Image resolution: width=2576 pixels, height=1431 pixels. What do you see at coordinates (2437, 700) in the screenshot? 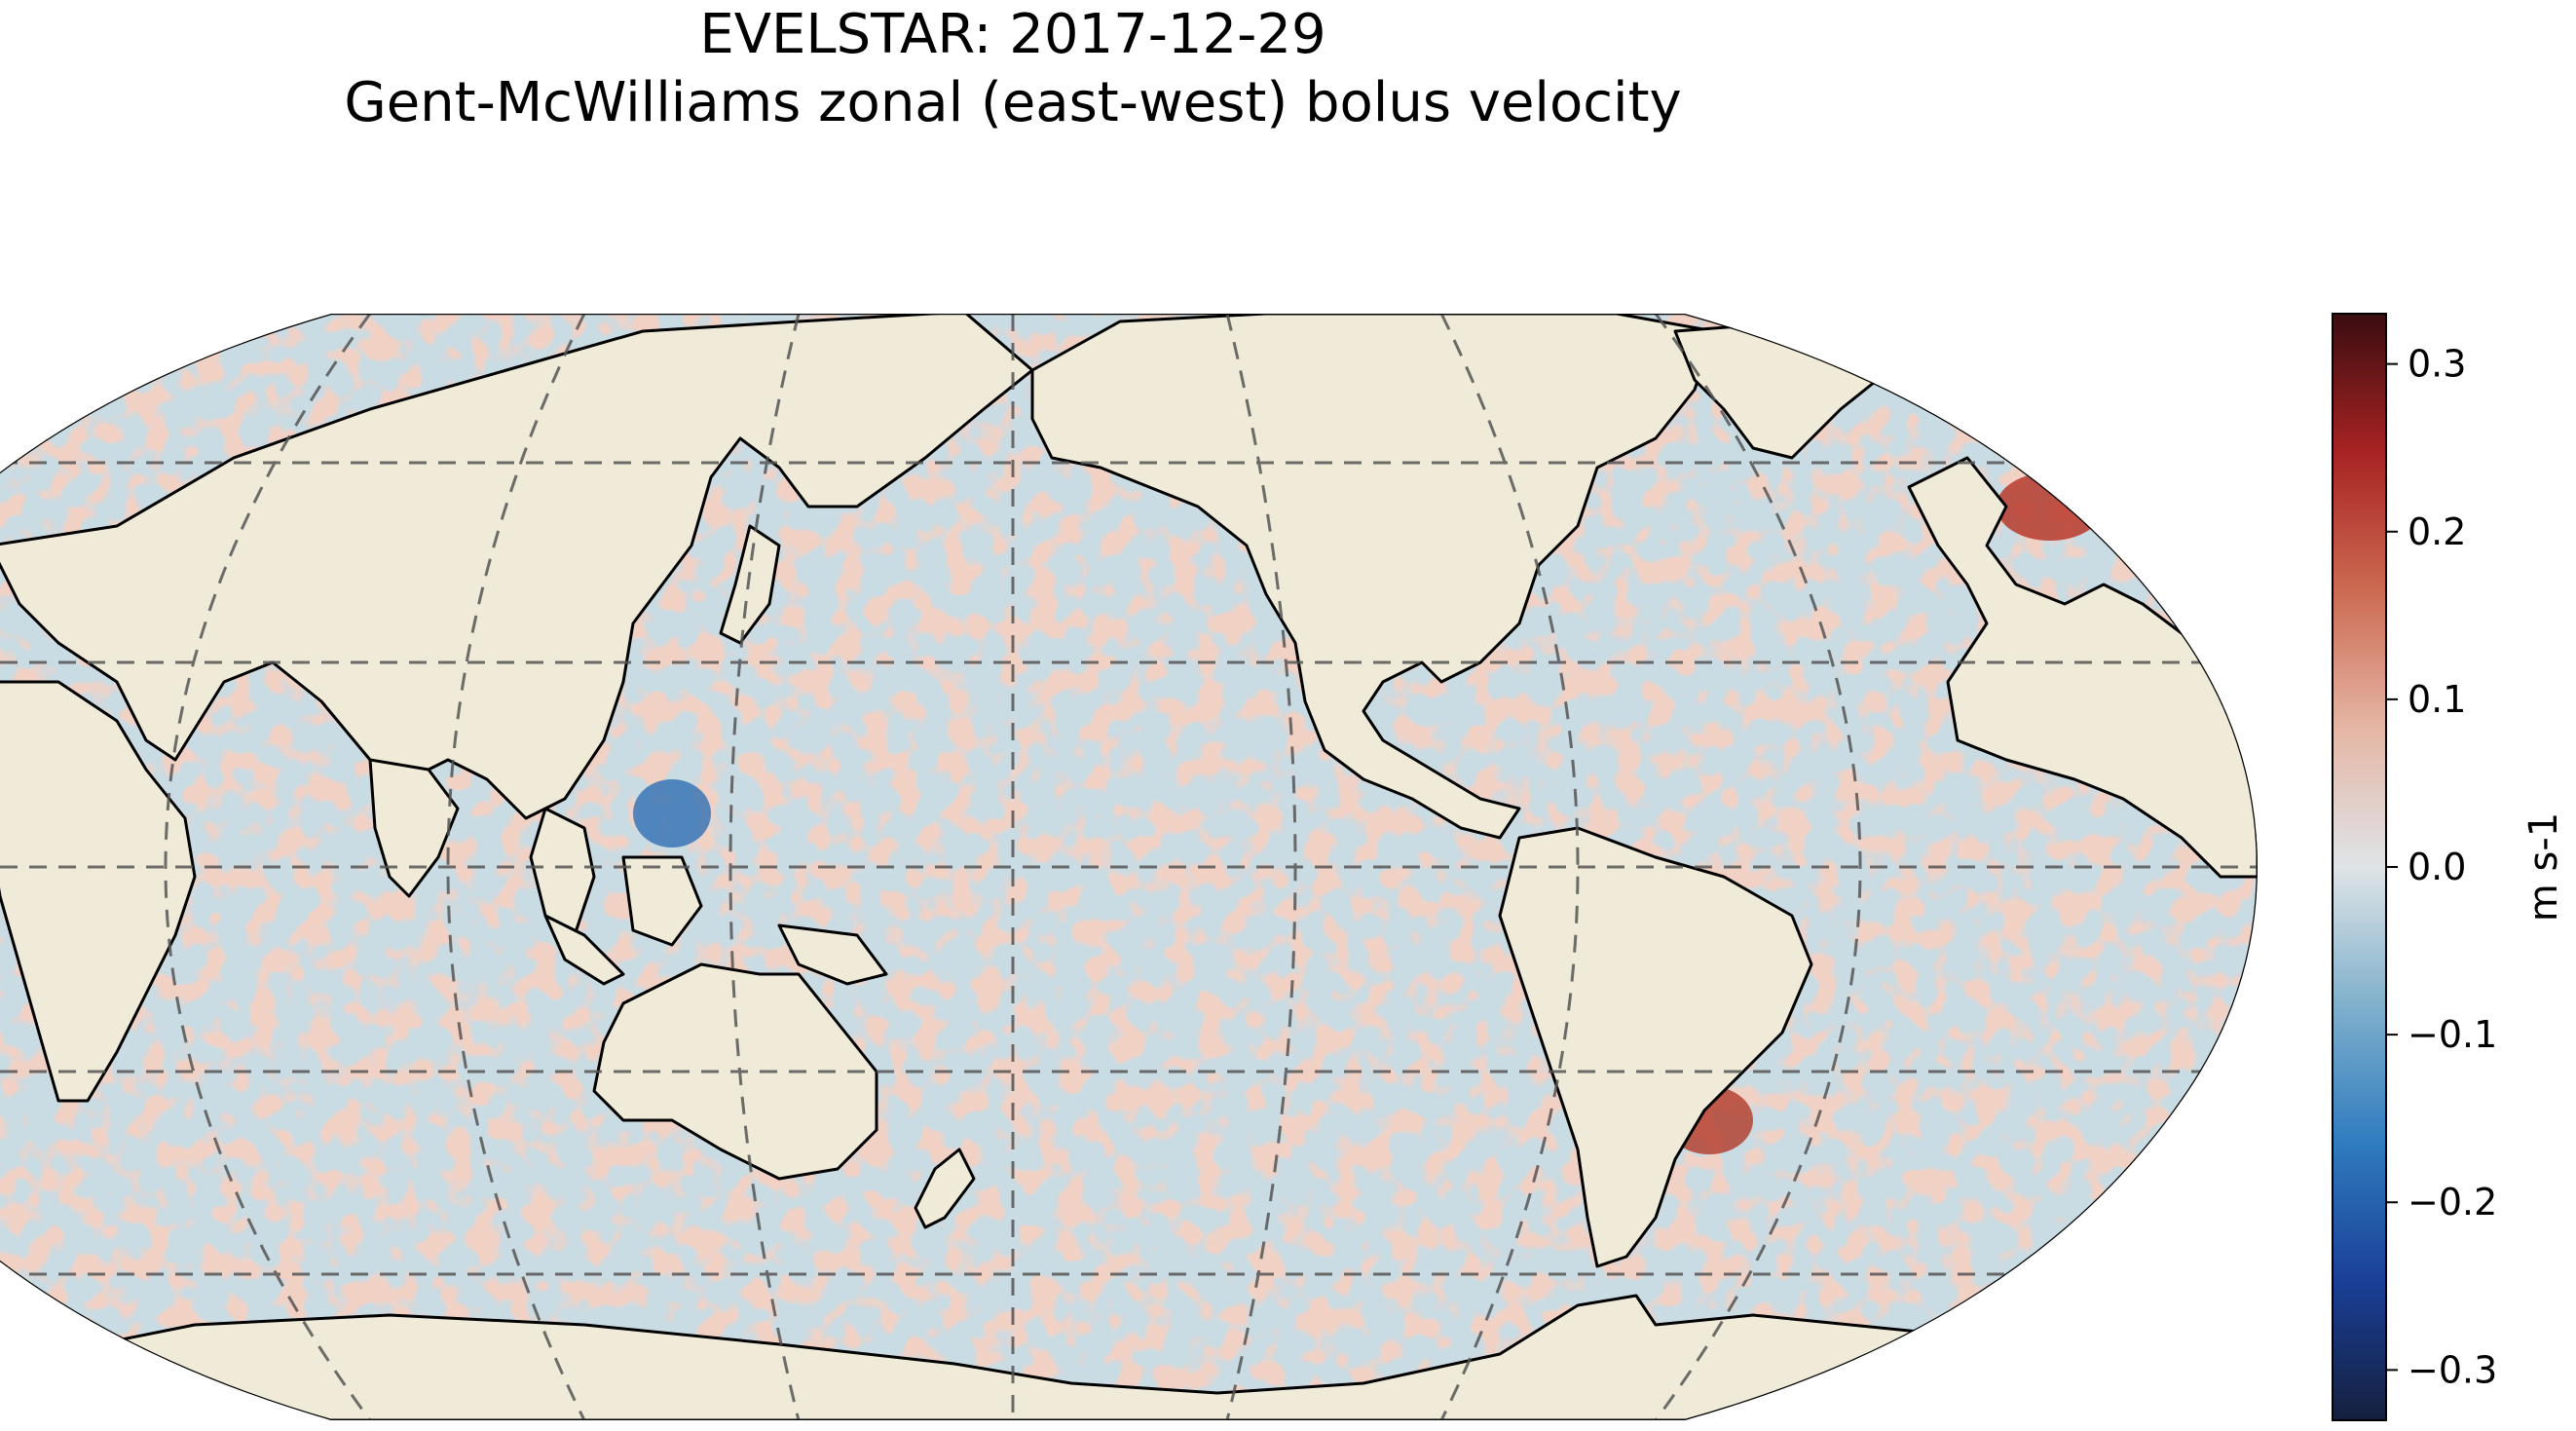
I see `colorbar-tick-label: 0.1` at bounding box center [2437, 700].